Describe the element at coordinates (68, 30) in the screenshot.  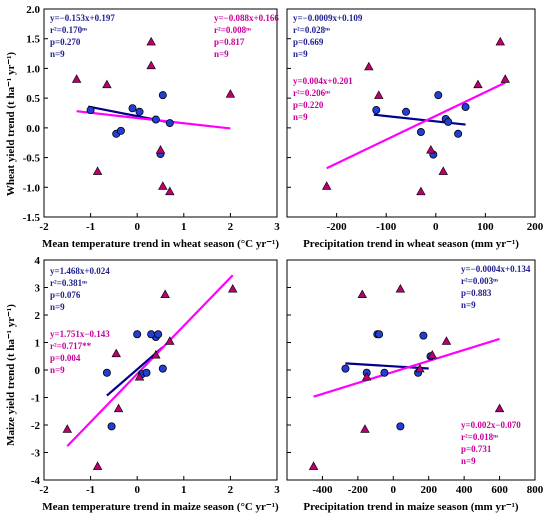
I see `stats-annotation-blue: r²=0.170ⁿˢ` at that location.